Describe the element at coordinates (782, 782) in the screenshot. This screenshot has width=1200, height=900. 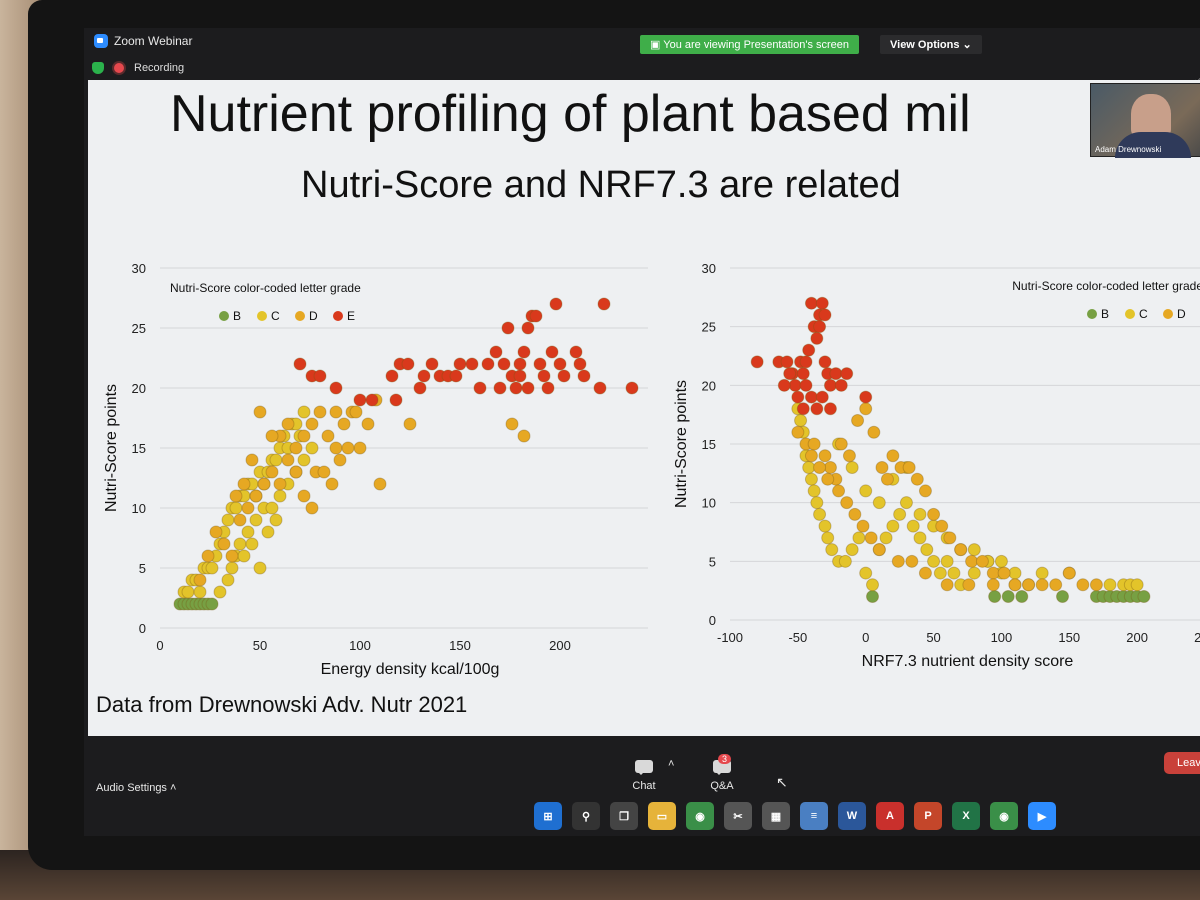
I see `mouse-cursor-icon: ↖` at that location.